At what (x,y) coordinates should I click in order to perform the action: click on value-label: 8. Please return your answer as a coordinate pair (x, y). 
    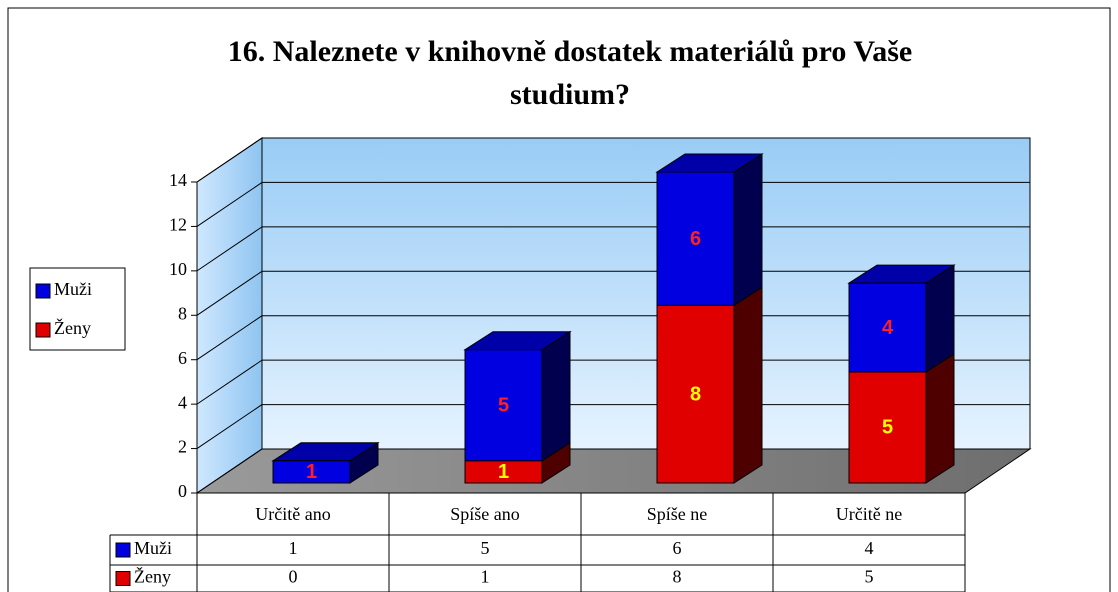
    Looking at the image, I should click on (695, 394).